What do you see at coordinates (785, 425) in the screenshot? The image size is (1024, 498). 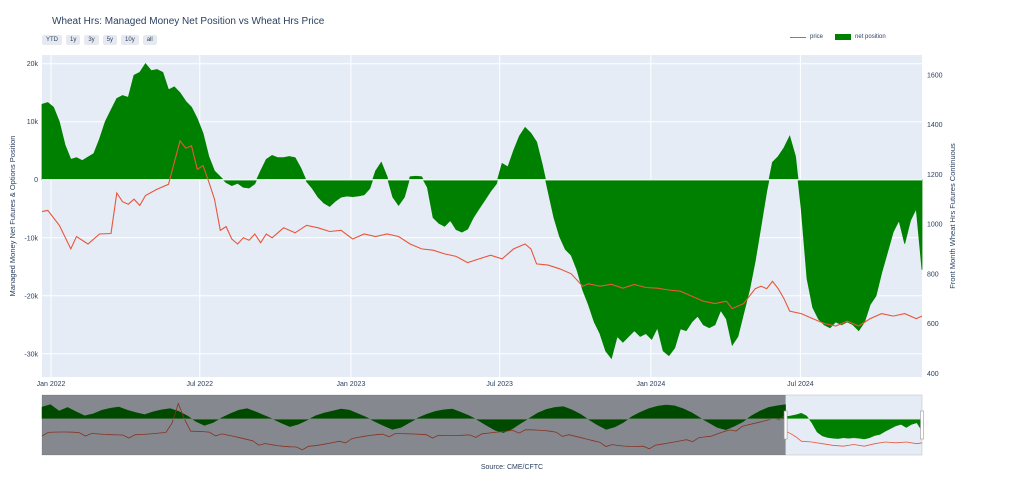 I see `navigator-handle-left` at bounding box center [785, 425].